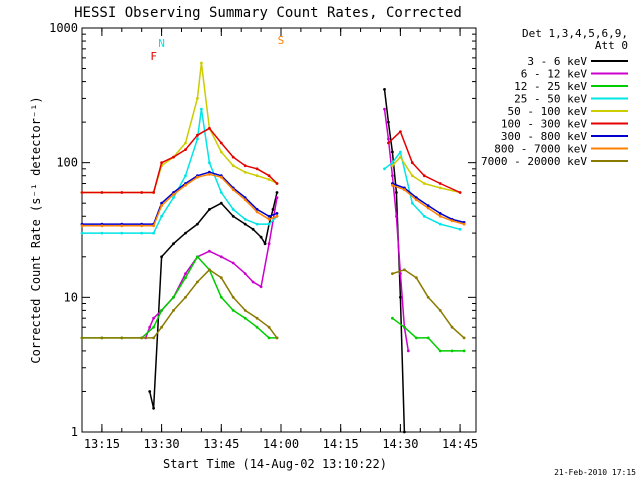 This screenshot has height=480, width=640. Describe the element at coordinates (153, 56) in the screenshot. I see `annotation-label: F` at that location.